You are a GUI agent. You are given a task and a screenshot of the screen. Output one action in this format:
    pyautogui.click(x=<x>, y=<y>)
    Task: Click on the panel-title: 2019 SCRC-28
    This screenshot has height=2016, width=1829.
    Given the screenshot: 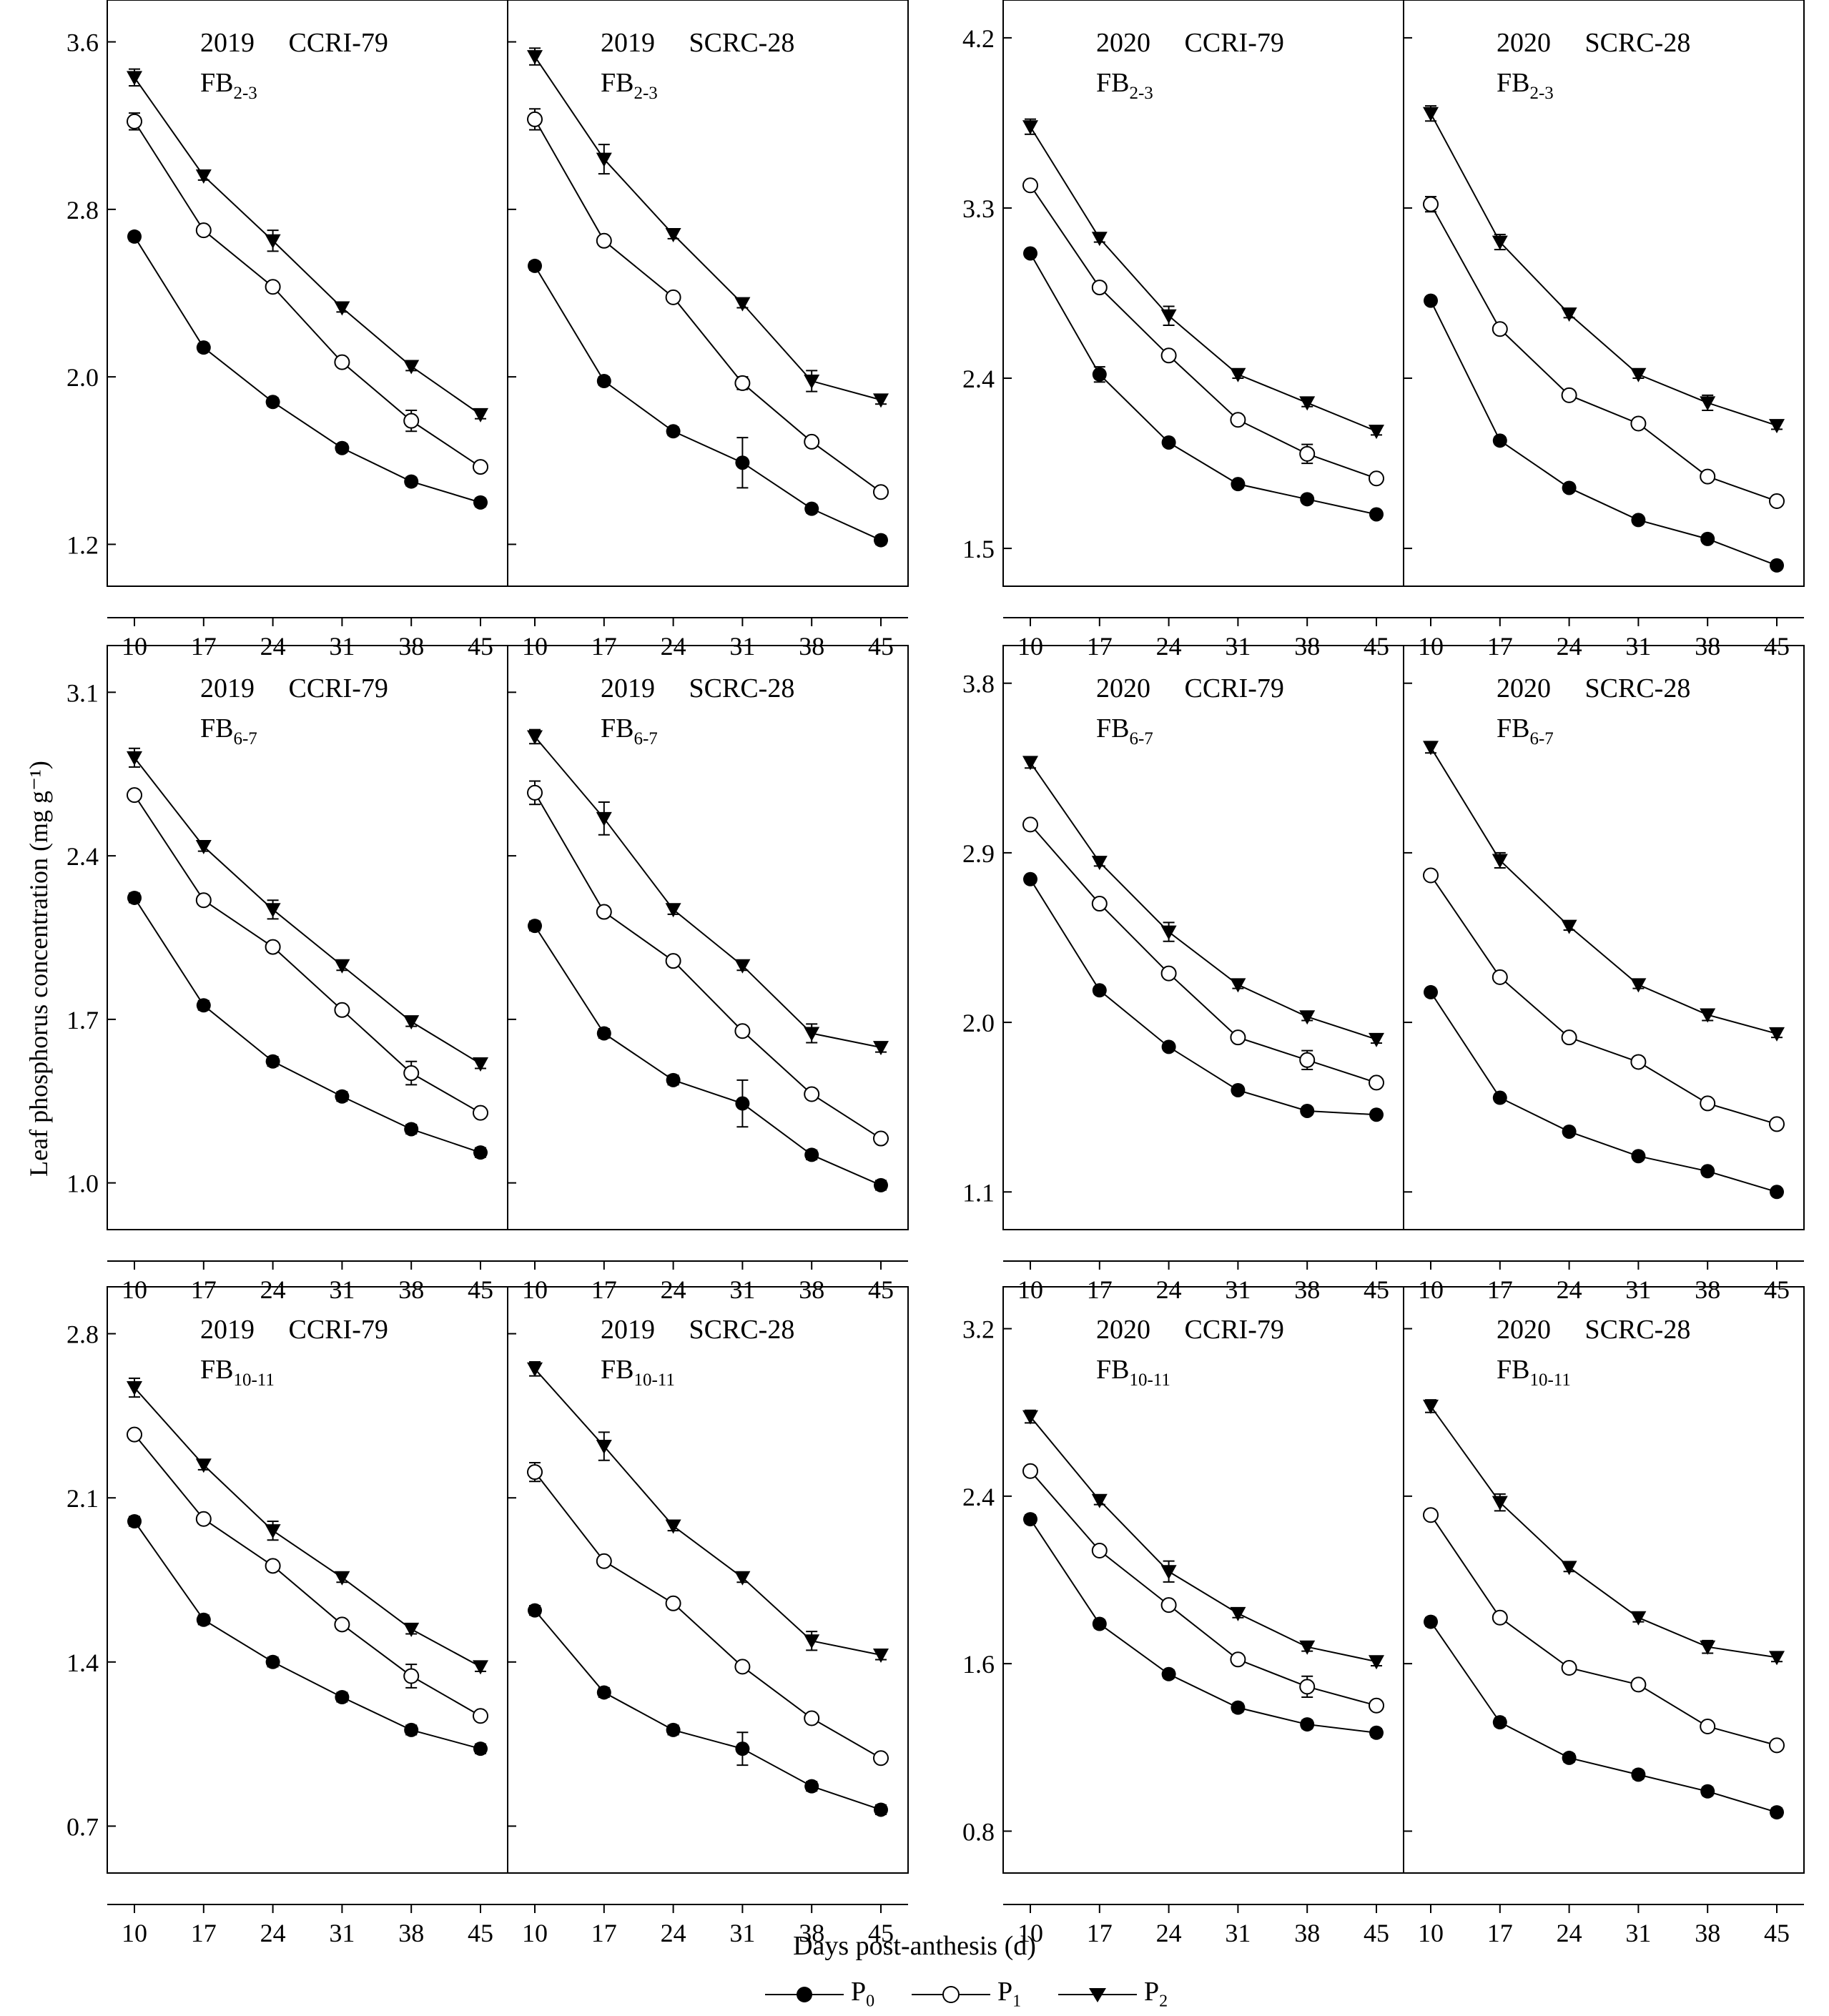 What is the action you would take?
    pyautogui.click(x=697, y=1330)
    